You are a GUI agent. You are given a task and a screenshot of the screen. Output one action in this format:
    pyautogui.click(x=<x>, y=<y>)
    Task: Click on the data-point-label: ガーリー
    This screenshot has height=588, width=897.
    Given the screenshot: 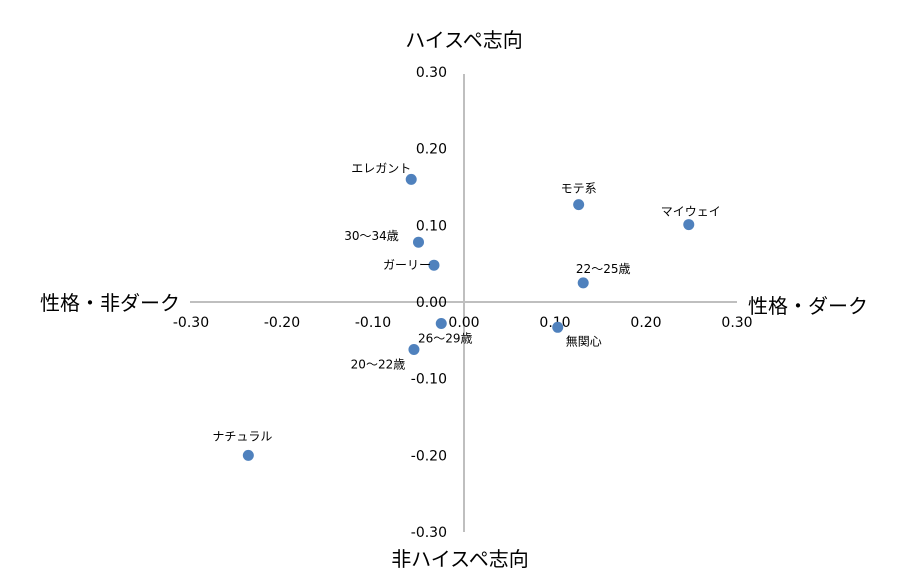 What is the action you would take?
    pyautogui.click(x=407, y=265)
    